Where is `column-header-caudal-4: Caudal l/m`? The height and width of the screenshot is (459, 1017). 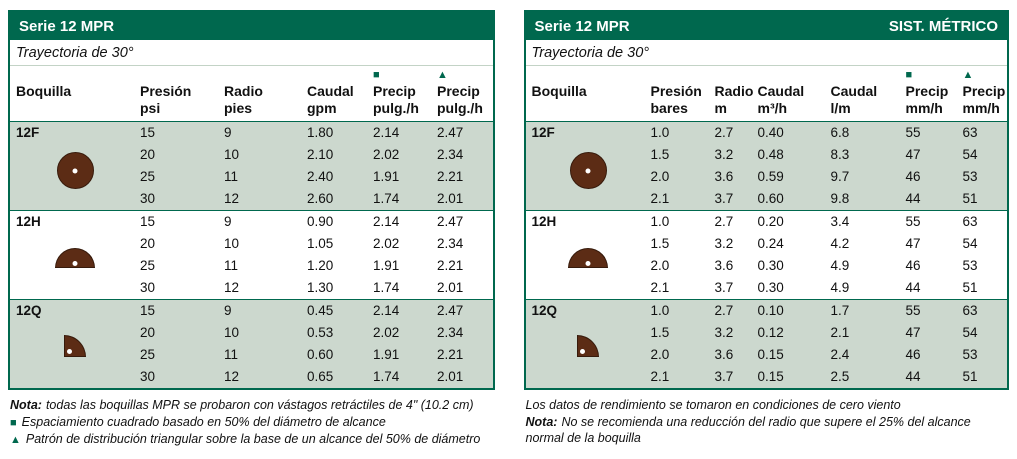 column-header-caudal-4: Caudal l/m is located at coordinates (862, 92).